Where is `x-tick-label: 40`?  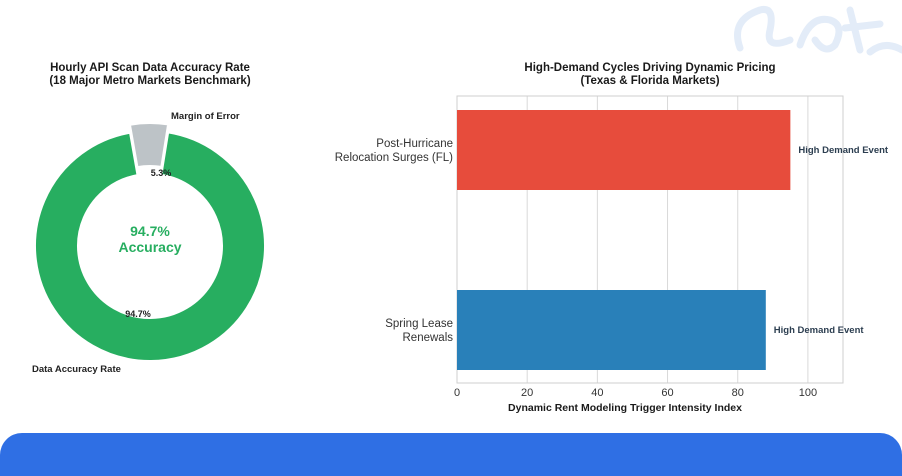 x-tick-label: 40 is located at coordinates (597, 393).